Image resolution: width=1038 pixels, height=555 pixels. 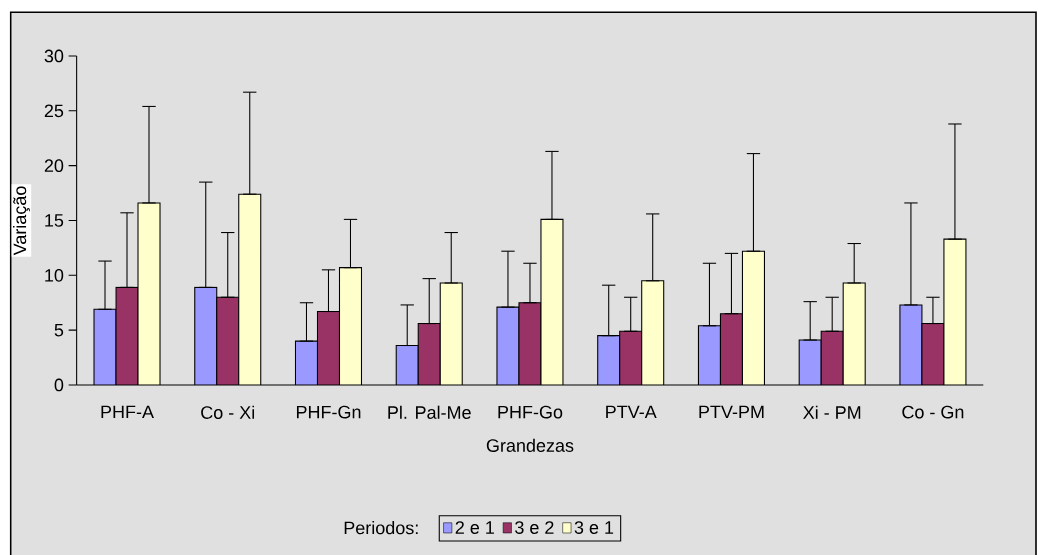 I want to click on x-tick-label: PTV-PM, so click(x=731, y=412).